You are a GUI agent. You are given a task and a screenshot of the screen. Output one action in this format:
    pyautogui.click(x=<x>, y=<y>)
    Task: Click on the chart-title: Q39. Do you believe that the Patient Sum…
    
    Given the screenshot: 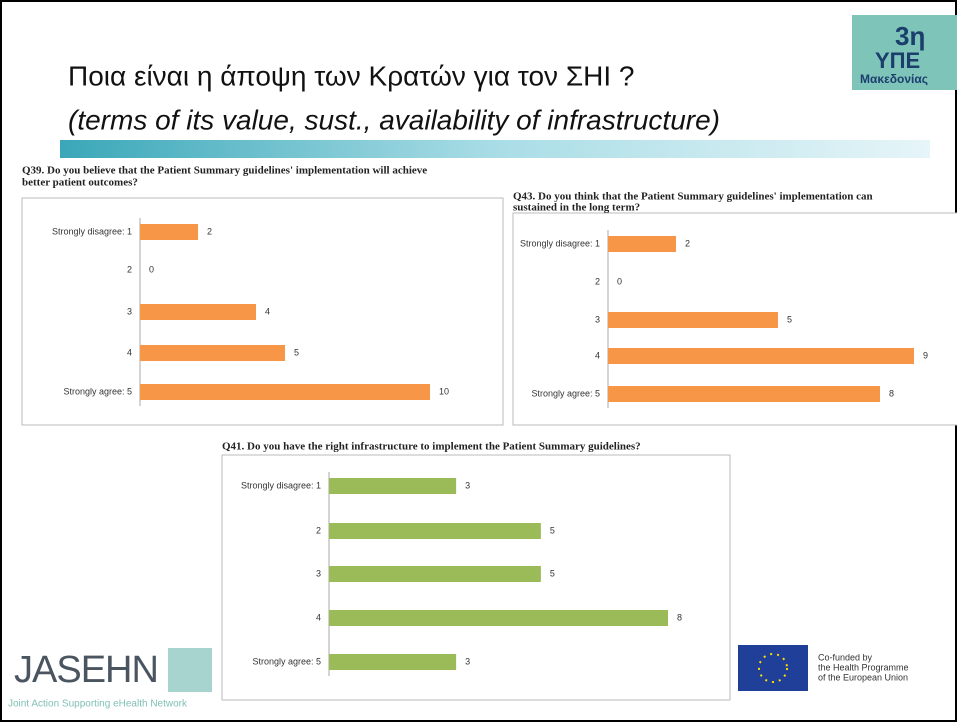 What is the action you would take?
    pyautogui.click(x=224, y=171)
    